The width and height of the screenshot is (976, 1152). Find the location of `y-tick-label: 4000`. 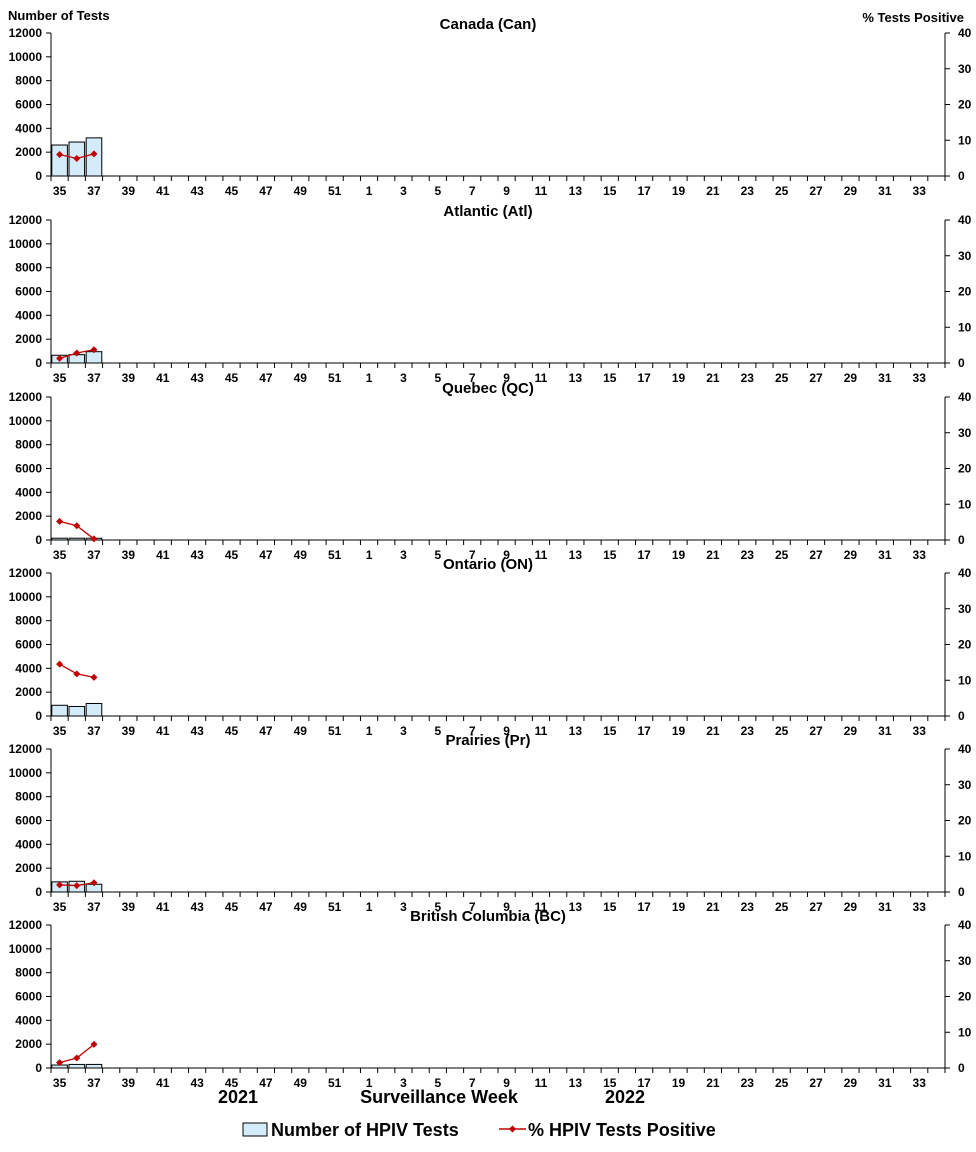

y-tick-label: 4000 is located at coordinates (28, 668).